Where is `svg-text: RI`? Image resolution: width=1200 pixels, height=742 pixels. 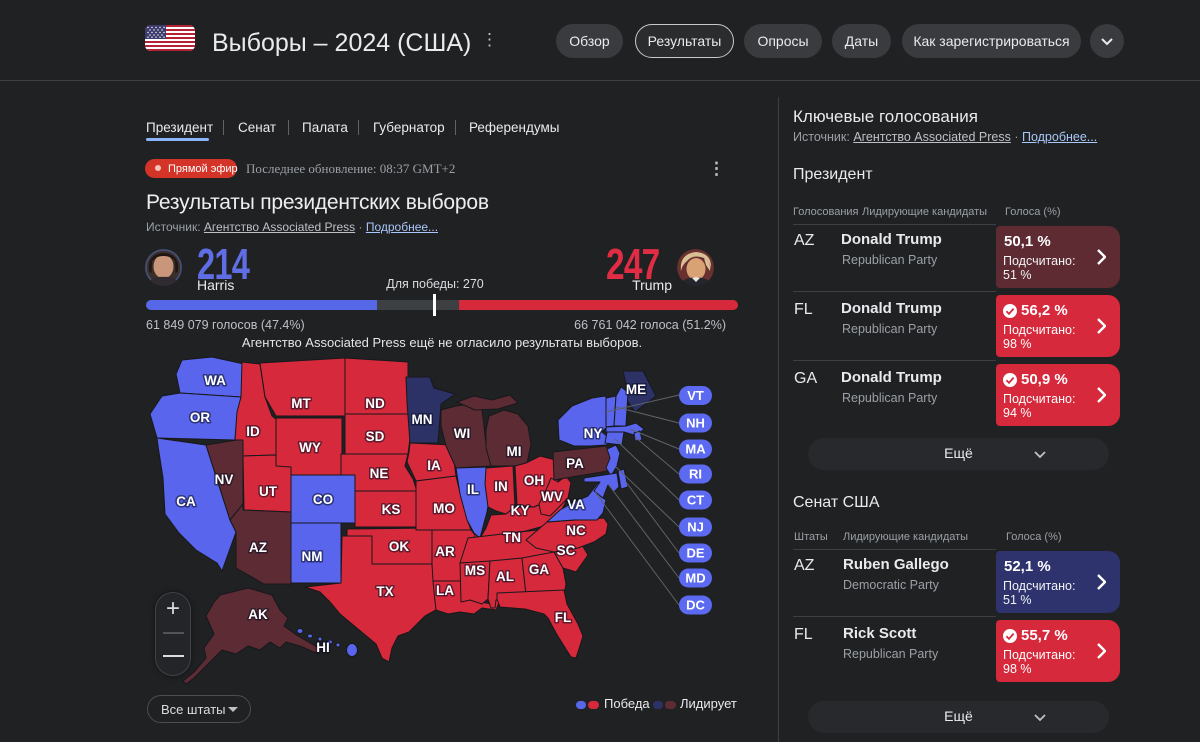 svg-text: RI is located at coordinates (695, 474).